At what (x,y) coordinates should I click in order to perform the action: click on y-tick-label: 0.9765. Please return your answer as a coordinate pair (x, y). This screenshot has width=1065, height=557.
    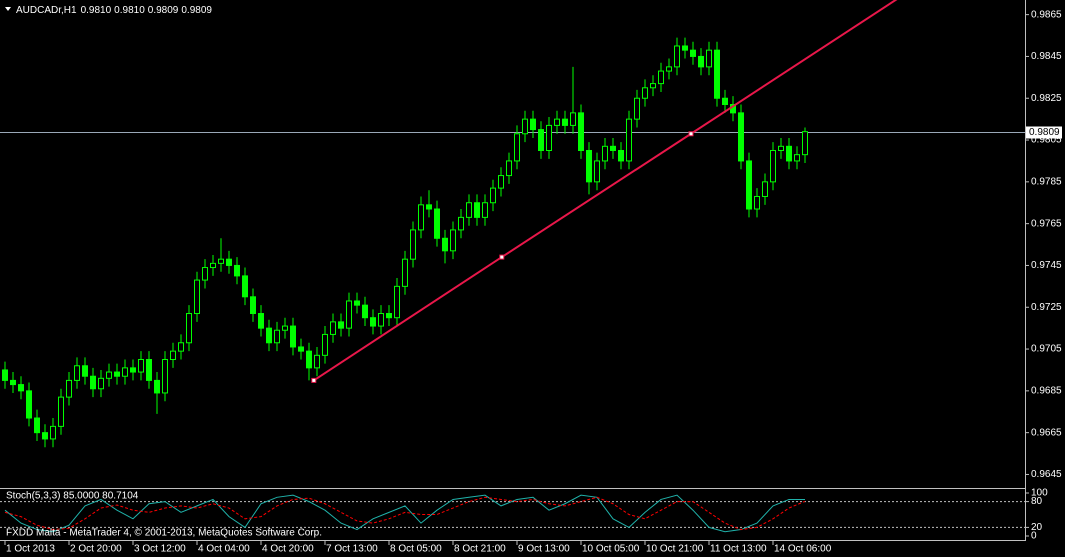
    Looking at the image, I should click on (1046, 223).